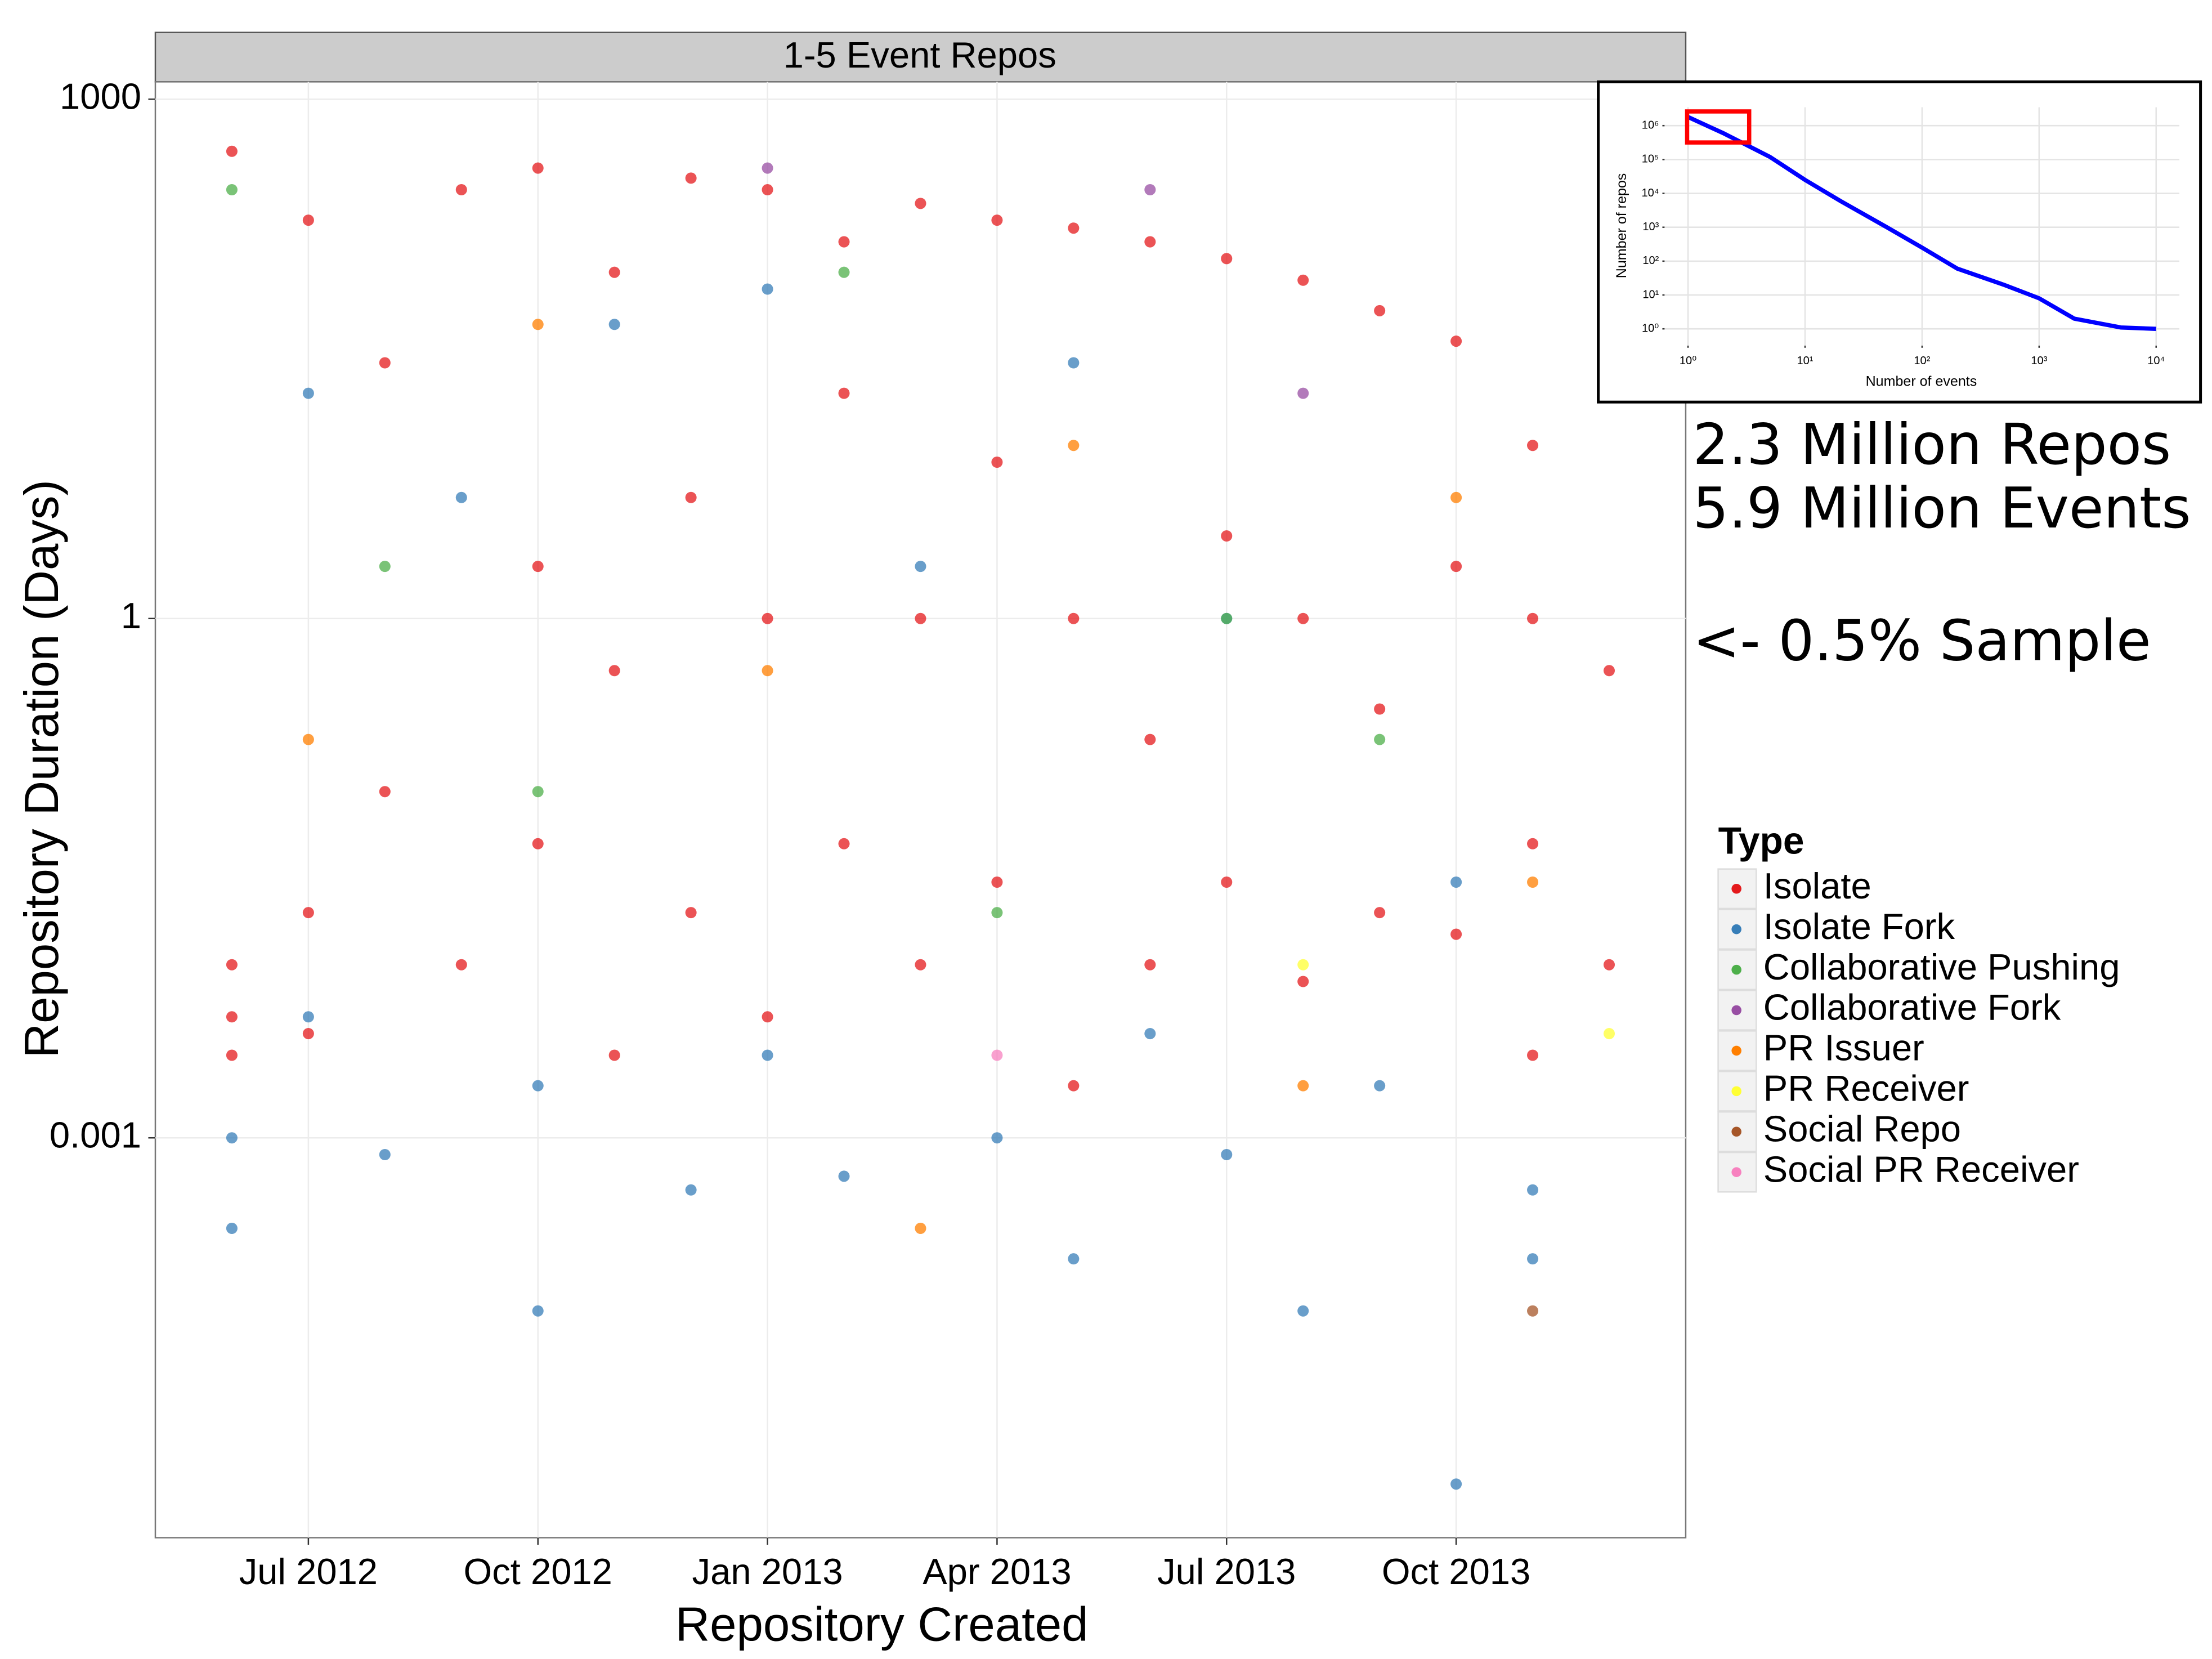  Describe the element at coordinates (768, 1571) in the screenshot. I see `x-tick-label: Jan 2013` at that location.